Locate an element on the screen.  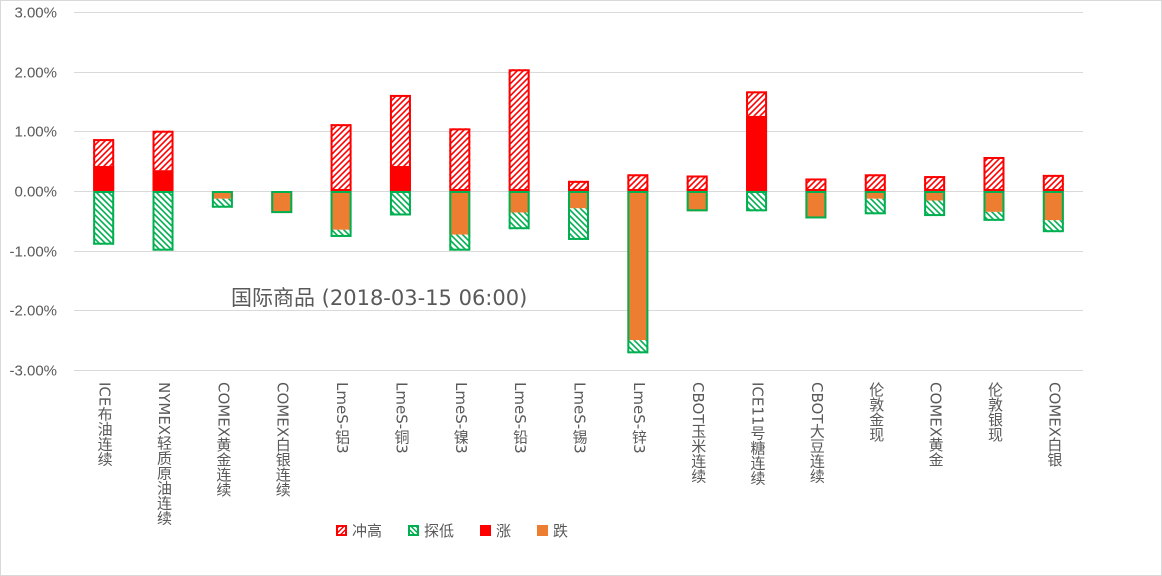
x-tick-label: ICE布油连续 is located at coordinates (104, 424).